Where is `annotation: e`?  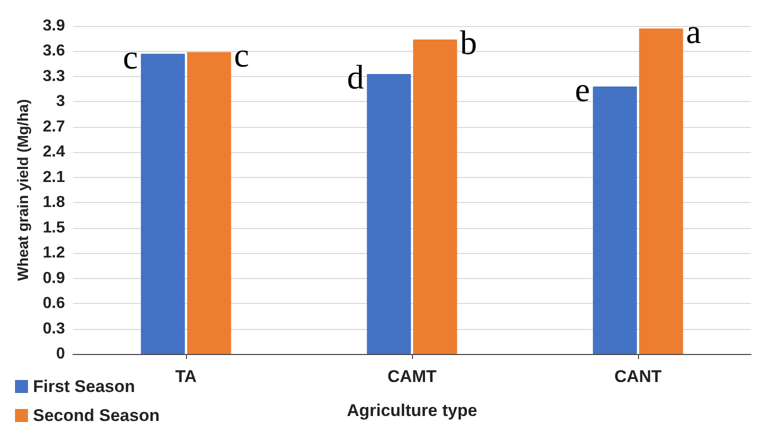 annotation: e is located at coordinates (582, 91).